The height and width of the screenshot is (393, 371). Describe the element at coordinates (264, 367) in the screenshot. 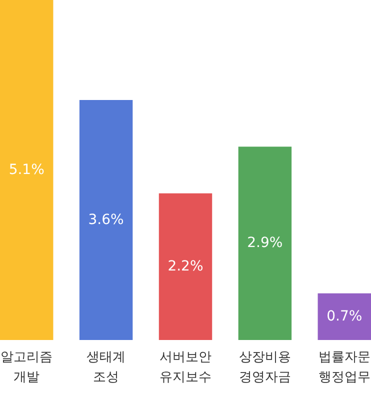

I see `x-tick-label: 상장비용 경영자금` at that location.